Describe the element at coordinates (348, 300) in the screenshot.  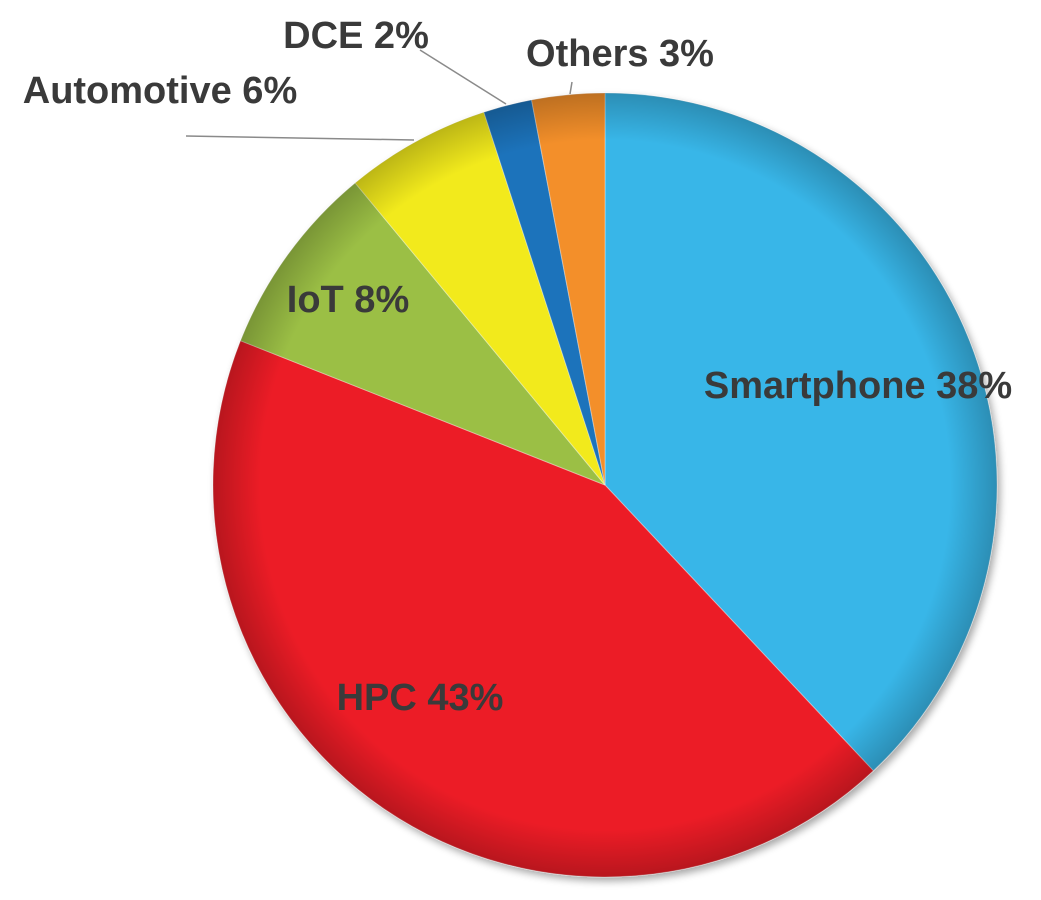
I see `slice-label-iot: IoT 8%` at that location.